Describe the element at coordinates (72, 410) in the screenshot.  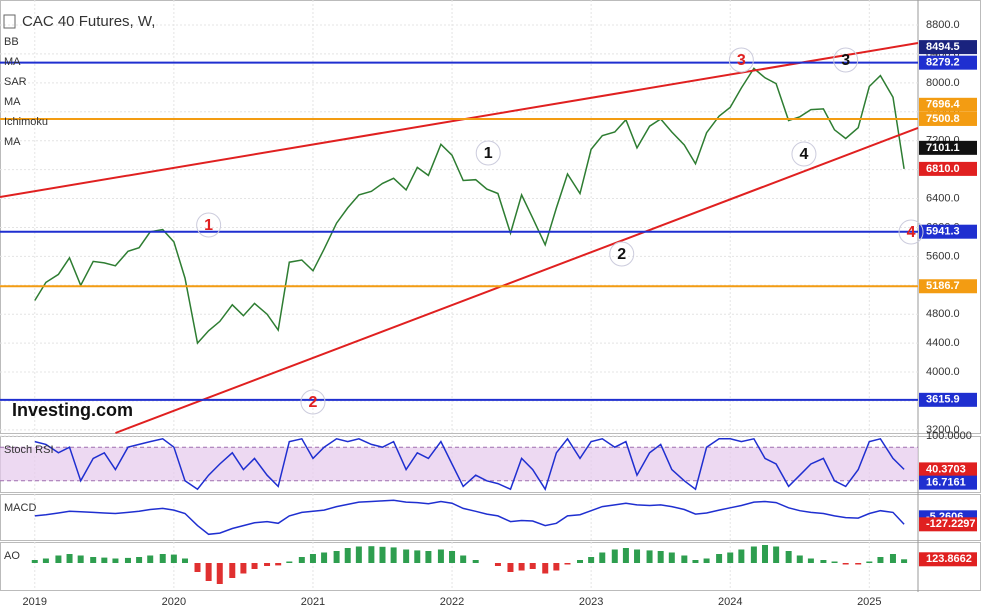
I see `logo: Investing.com` at that location.